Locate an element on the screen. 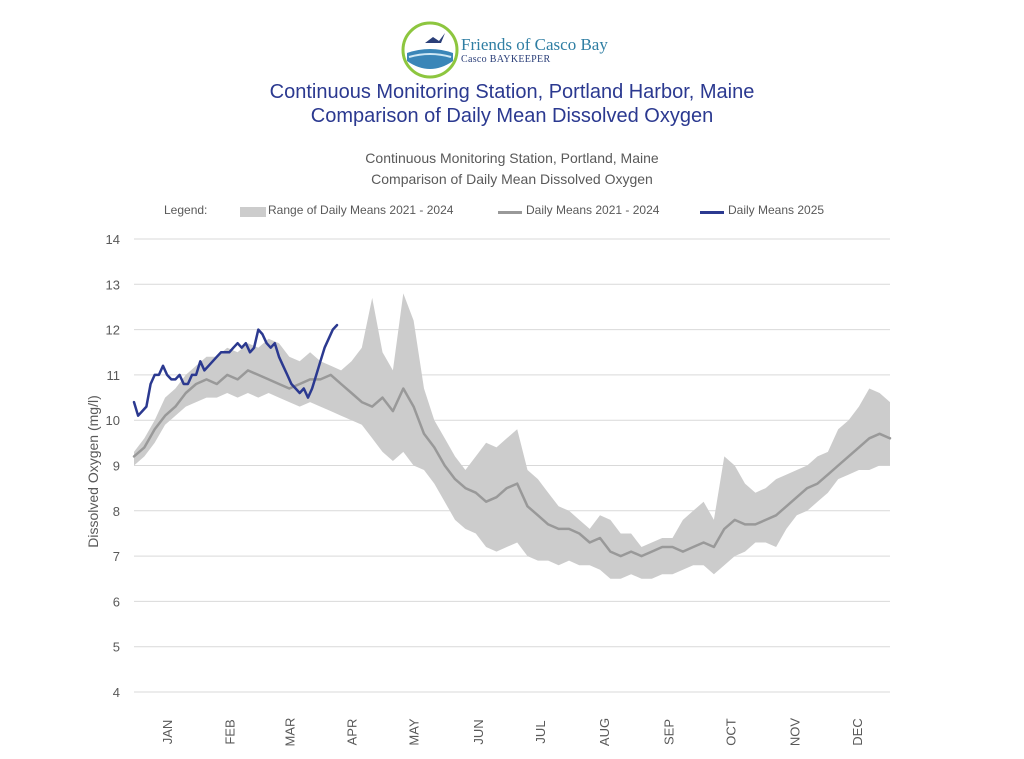  x-tick-label-oct: OCT is located at coordinates (731, 732).